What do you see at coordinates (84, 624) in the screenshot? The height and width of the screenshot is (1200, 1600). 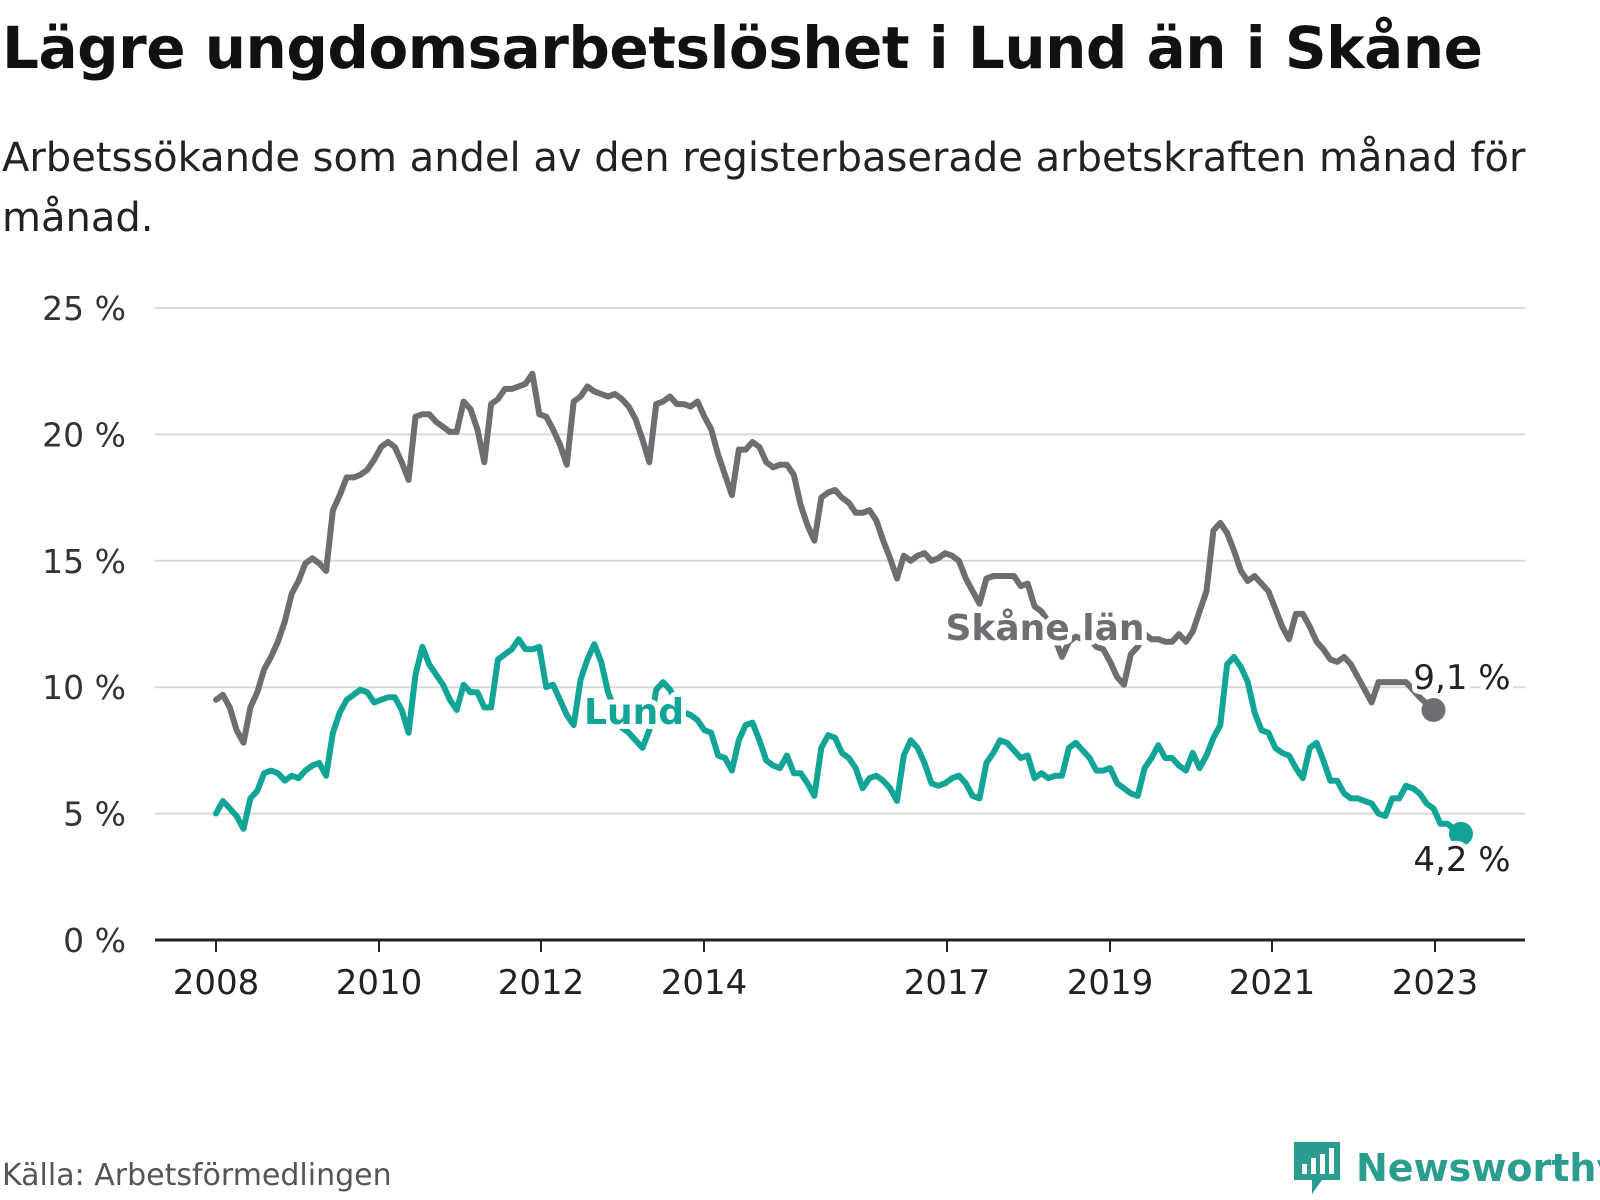 I see `y-axis-ticks: 0 % 5 % 10 % 15 % 20 % 25 %` at bounding box center [84, 624].